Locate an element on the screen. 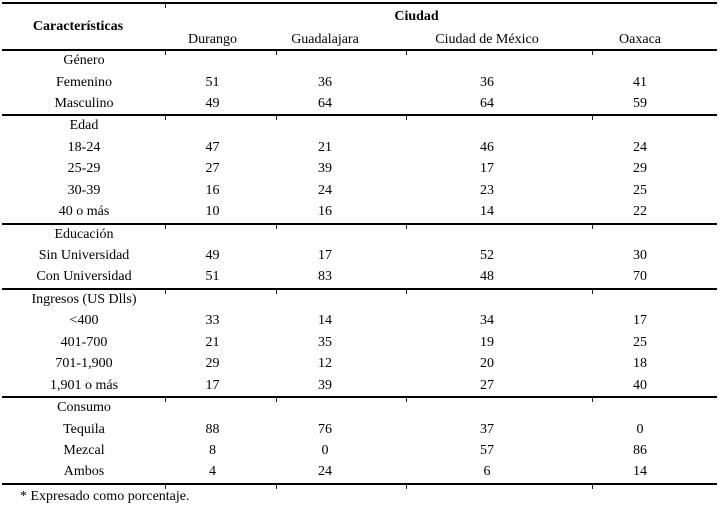  value-cell: 40 is located at coordinates (640, 385).